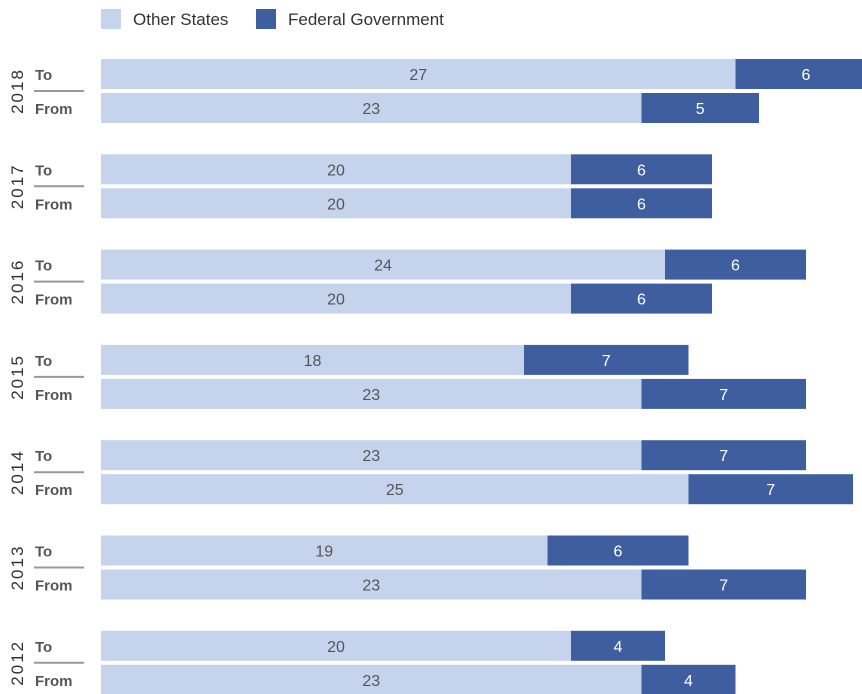 Image resolution: width=862 pixels, height=694 pixels. What do you see at coordinates (266, 19) in the screenshot?
I see `legend-swatch-federal-government` at bounding box center [266, 19].